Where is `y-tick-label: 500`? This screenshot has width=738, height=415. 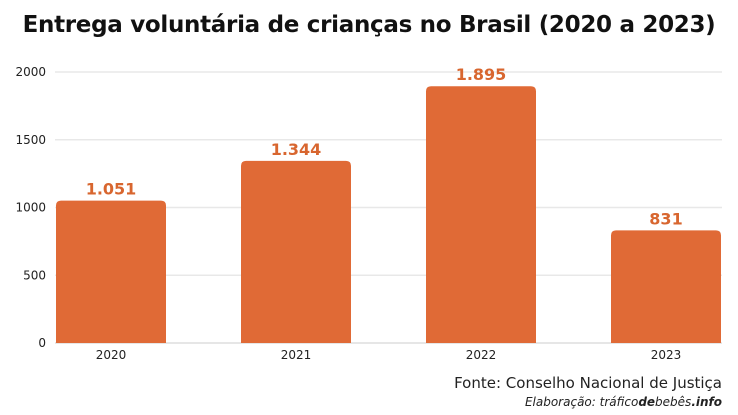
y-tick-label: 500 is located at coordinates (34, 275).